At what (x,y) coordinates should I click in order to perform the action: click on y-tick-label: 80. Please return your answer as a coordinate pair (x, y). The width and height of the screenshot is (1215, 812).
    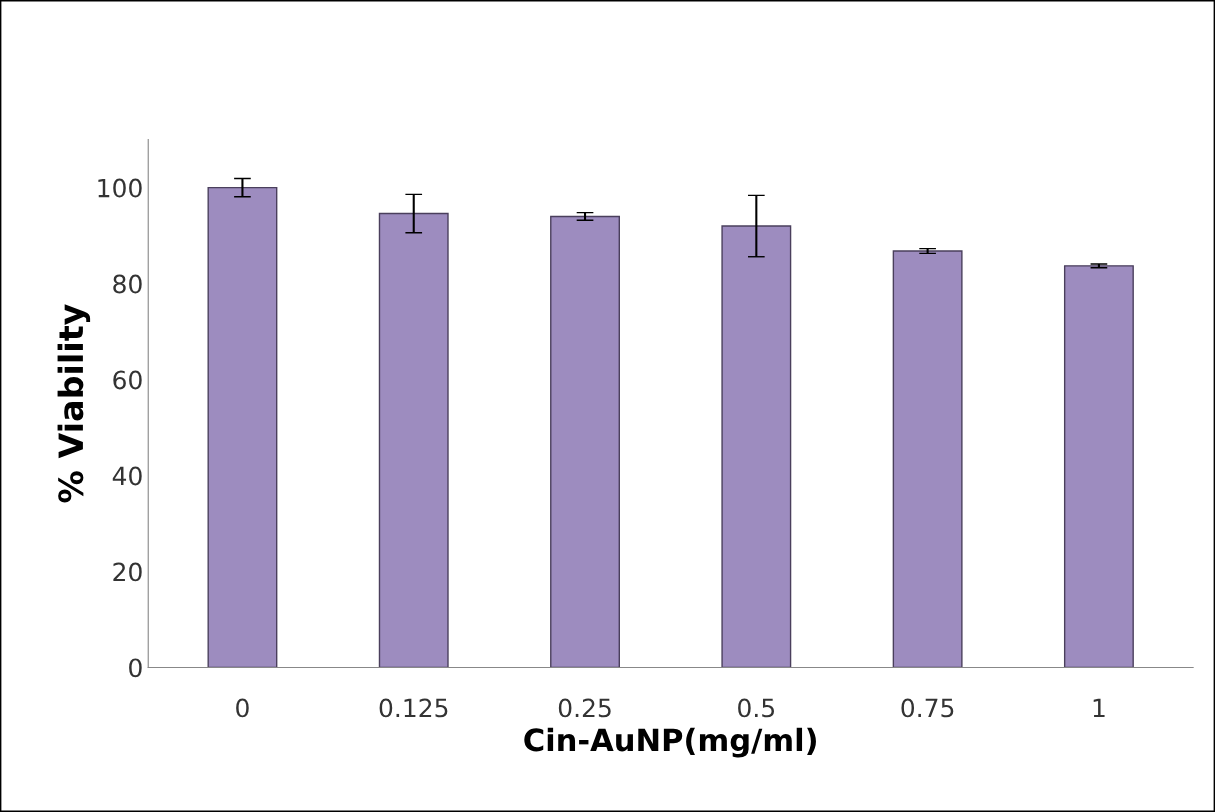
    Looking at the image, I should click on (127, 284).